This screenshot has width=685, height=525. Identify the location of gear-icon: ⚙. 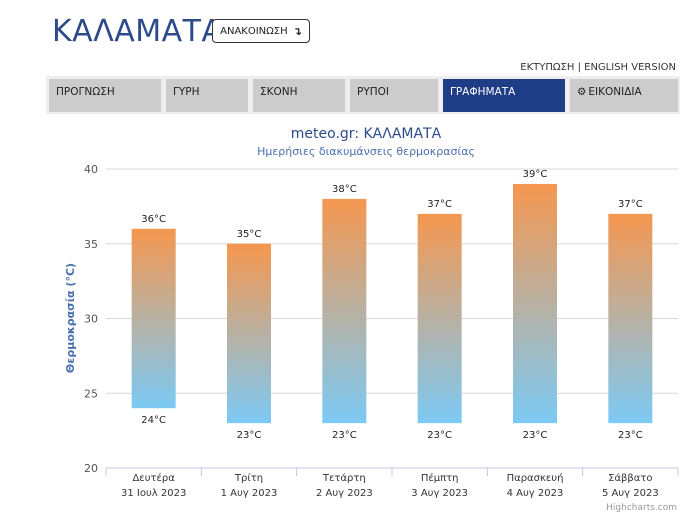
(582, 92).